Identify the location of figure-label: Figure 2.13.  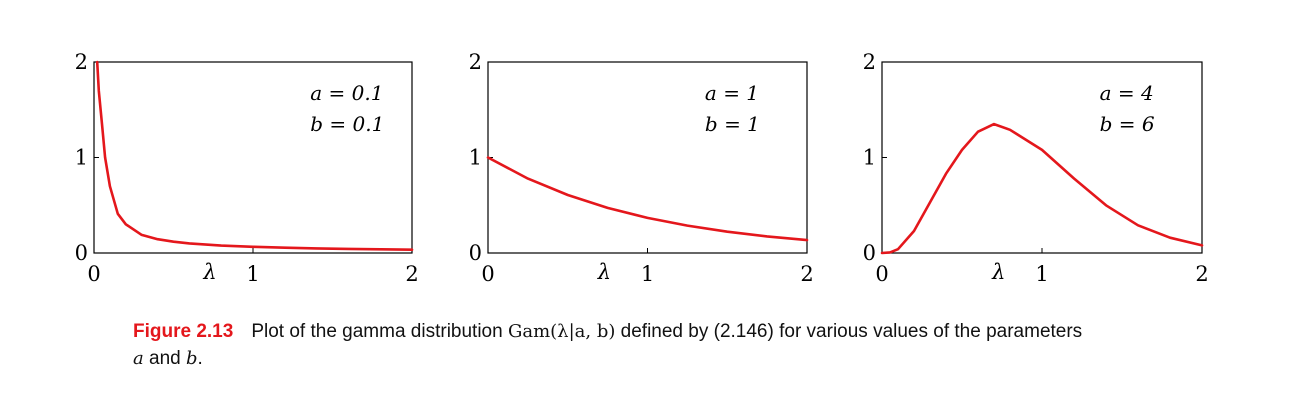
(183, 331).